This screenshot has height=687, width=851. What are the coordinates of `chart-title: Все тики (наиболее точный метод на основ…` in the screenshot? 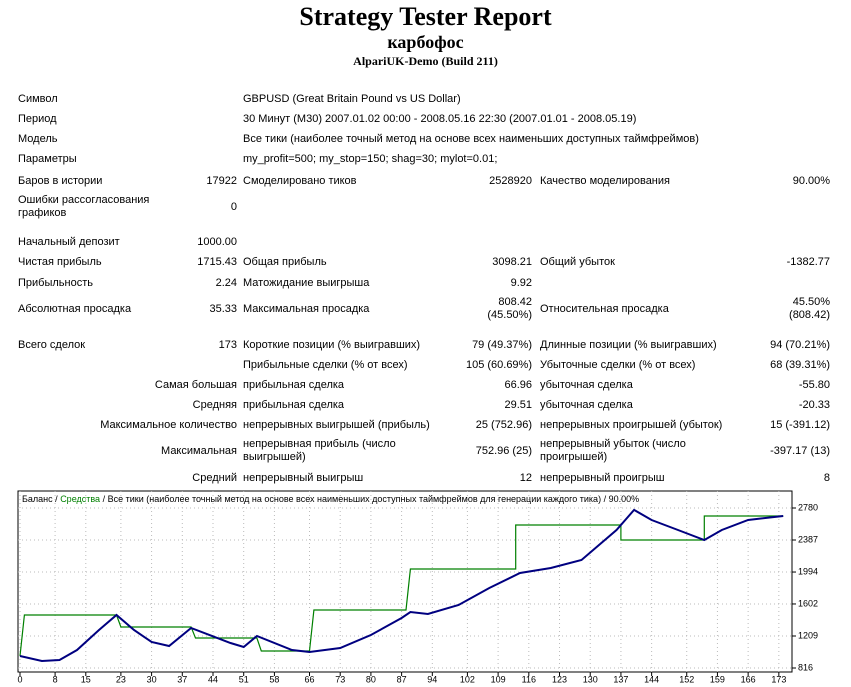 It's located at (373, 499).